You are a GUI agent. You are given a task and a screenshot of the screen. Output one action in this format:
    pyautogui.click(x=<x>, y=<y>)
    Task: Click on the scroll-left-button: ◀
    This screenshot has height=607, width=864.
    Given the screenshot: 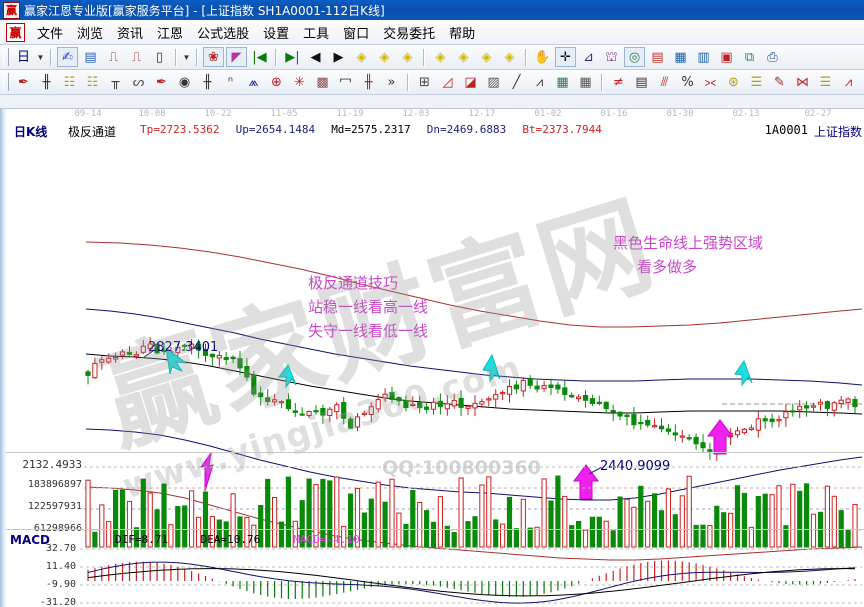 What is the action you would take?
    pyautogui.click(x=315, y=57)
    